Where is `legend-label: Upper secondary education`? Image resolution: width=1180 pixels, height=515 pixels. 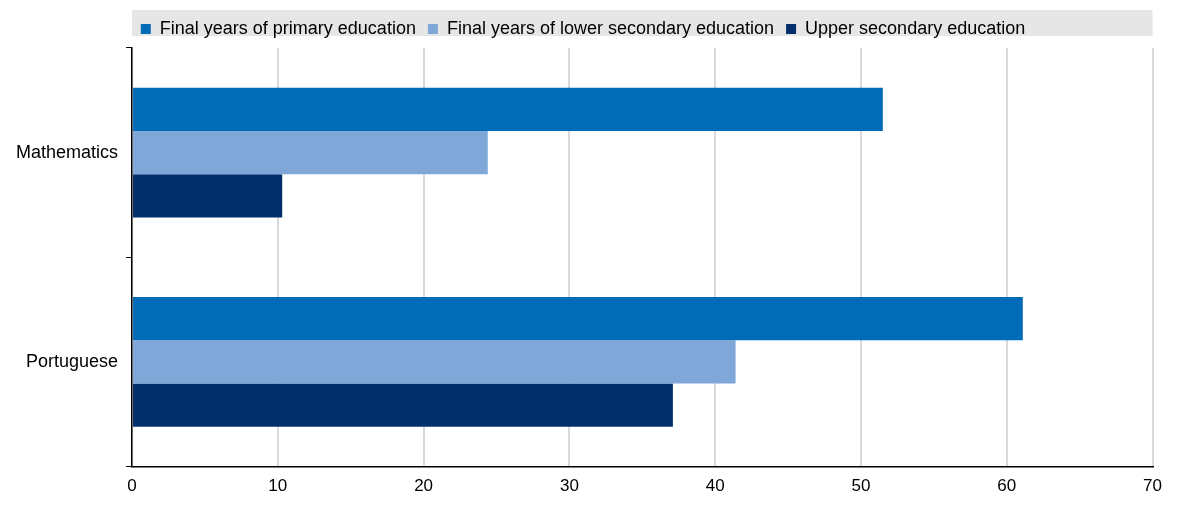
legend-label: Upper secondary education is located at coordinates (915, 27).